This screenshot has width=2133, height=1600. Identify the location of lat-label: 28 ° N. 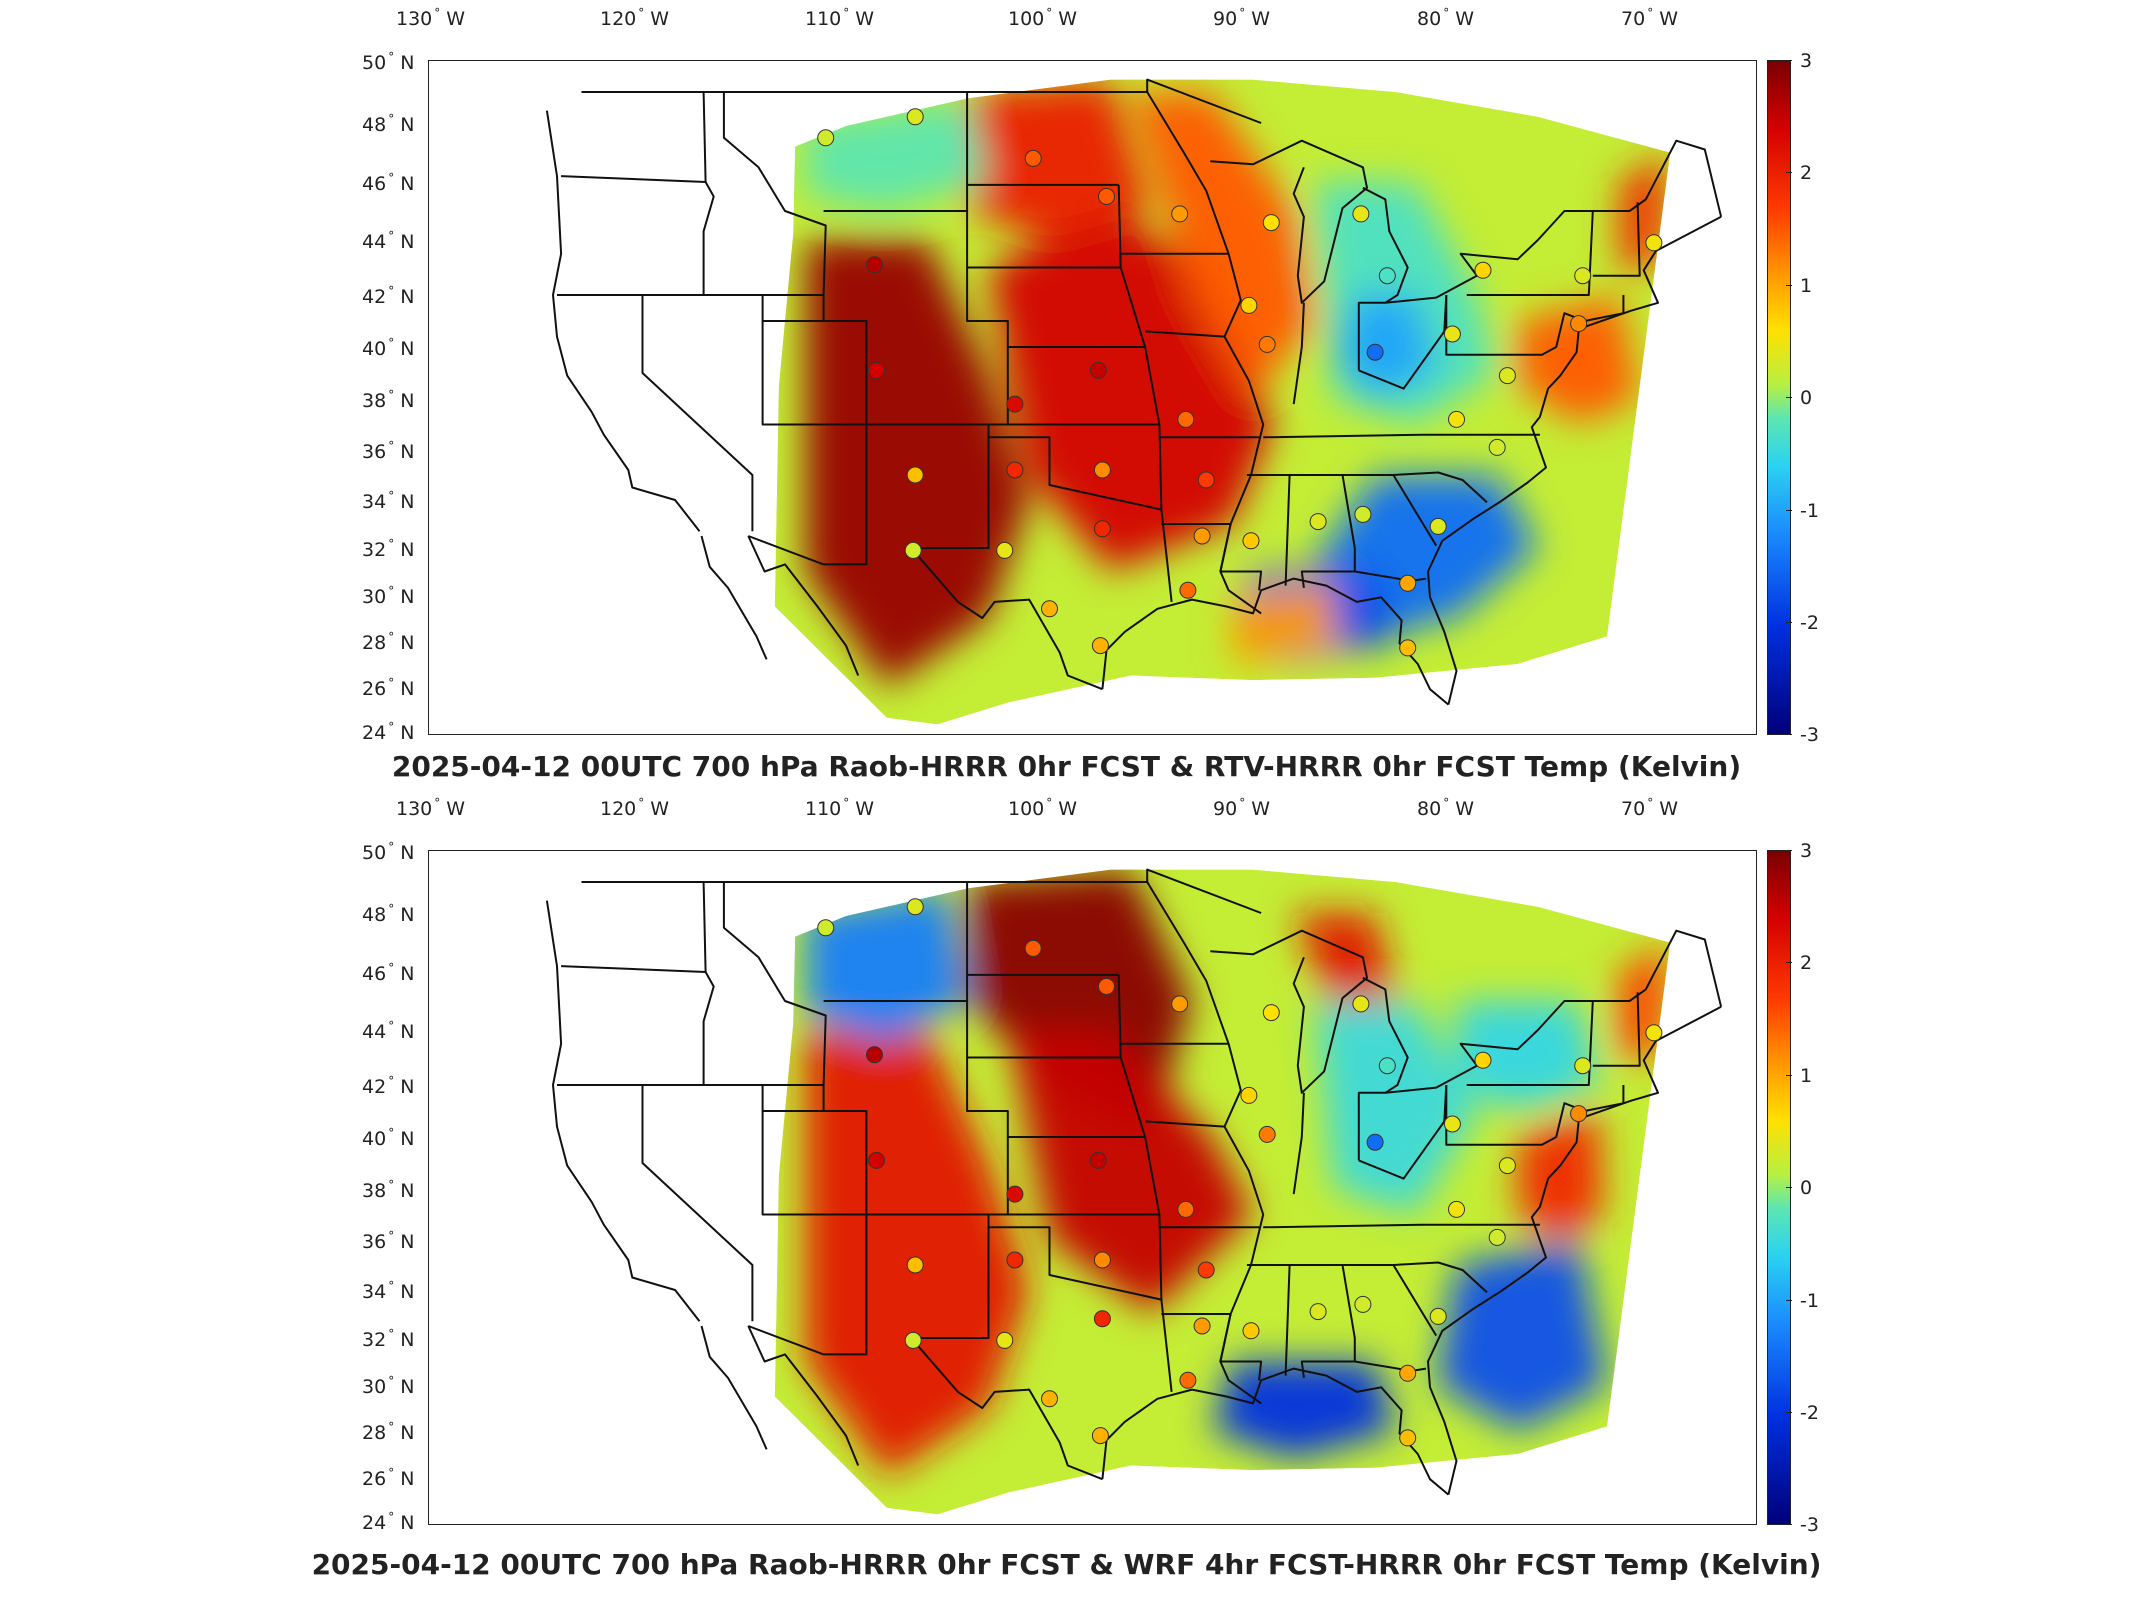
(388, 642).